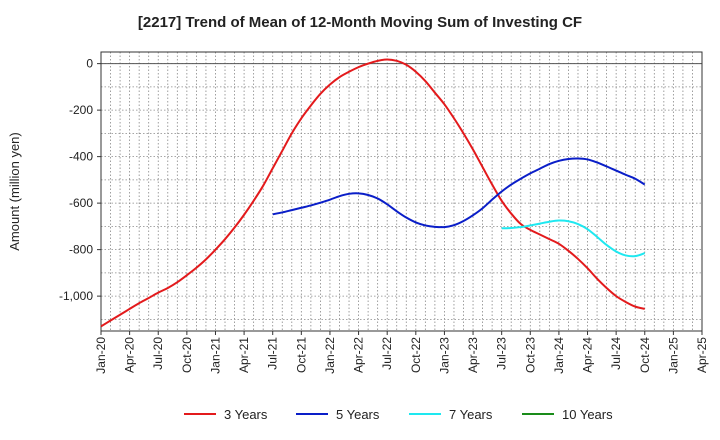  Describe the element at coordinates (559, 355) in the screenshot. I see `x-tick-label: Jan-24` at that location.